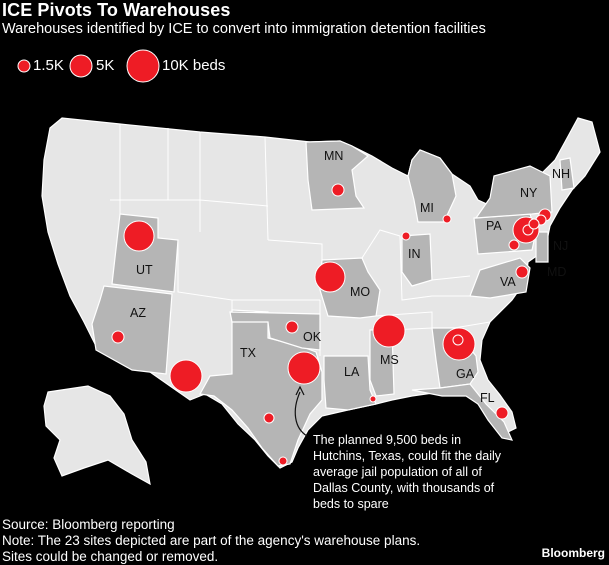 The height and width of the screenshot is (565, 609). What do you see at coordinates (462, 412) in the screenshot?
I see `state-fl` at bounding box center [462, 412].